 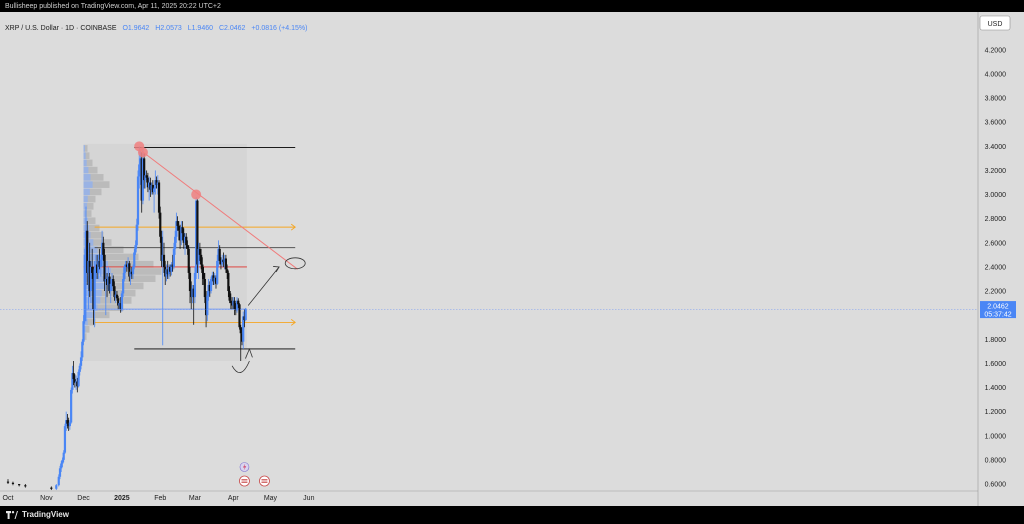 I want to click on y-tick-label: 3.0000, so click(x=996, y=195).